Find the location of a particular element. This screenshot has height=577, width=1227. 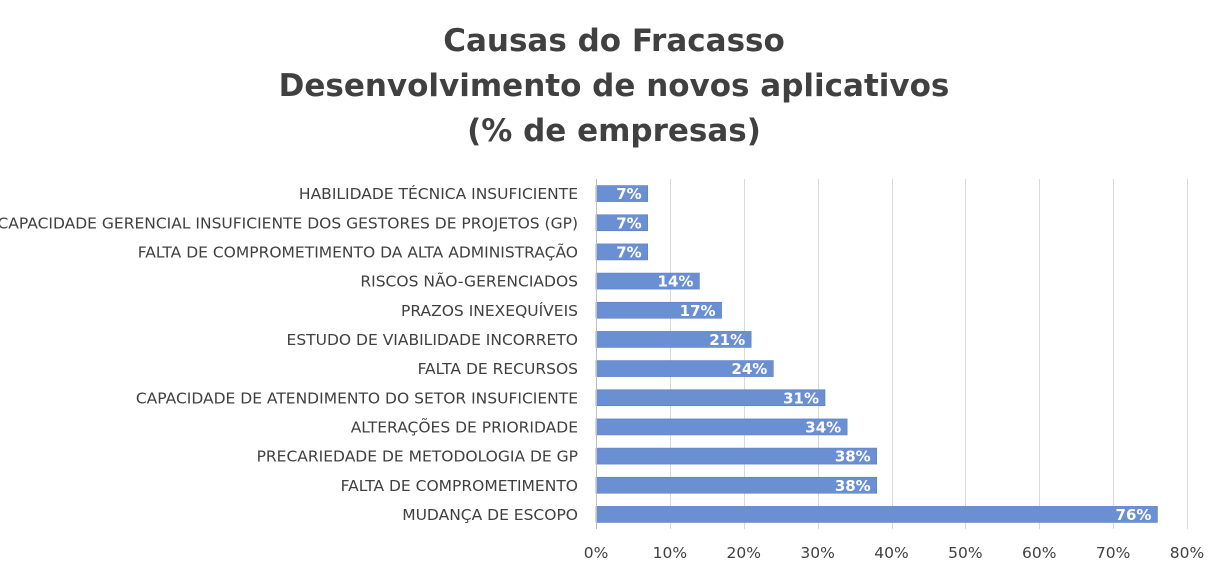

data-label: 14% is located at coordinates (676, 282).